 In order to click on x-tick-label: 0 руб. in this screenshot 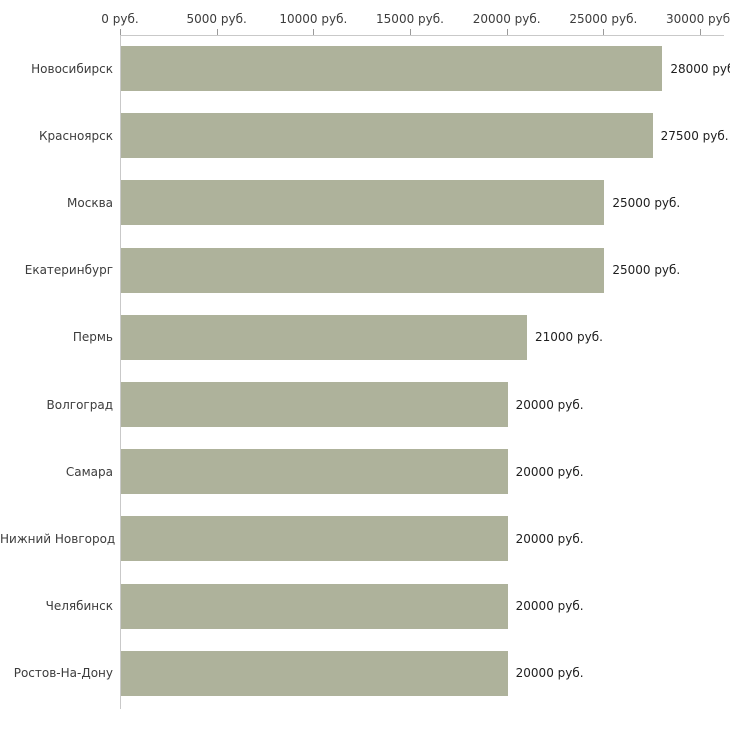, I will do `click(120, 19)`.